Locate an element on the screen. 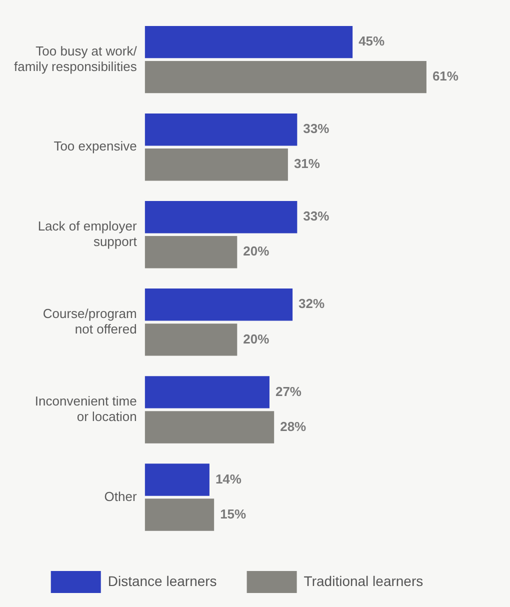 The image size is (510, 607). y-tick-label: Too expensive is located at coordinates (95, 146).